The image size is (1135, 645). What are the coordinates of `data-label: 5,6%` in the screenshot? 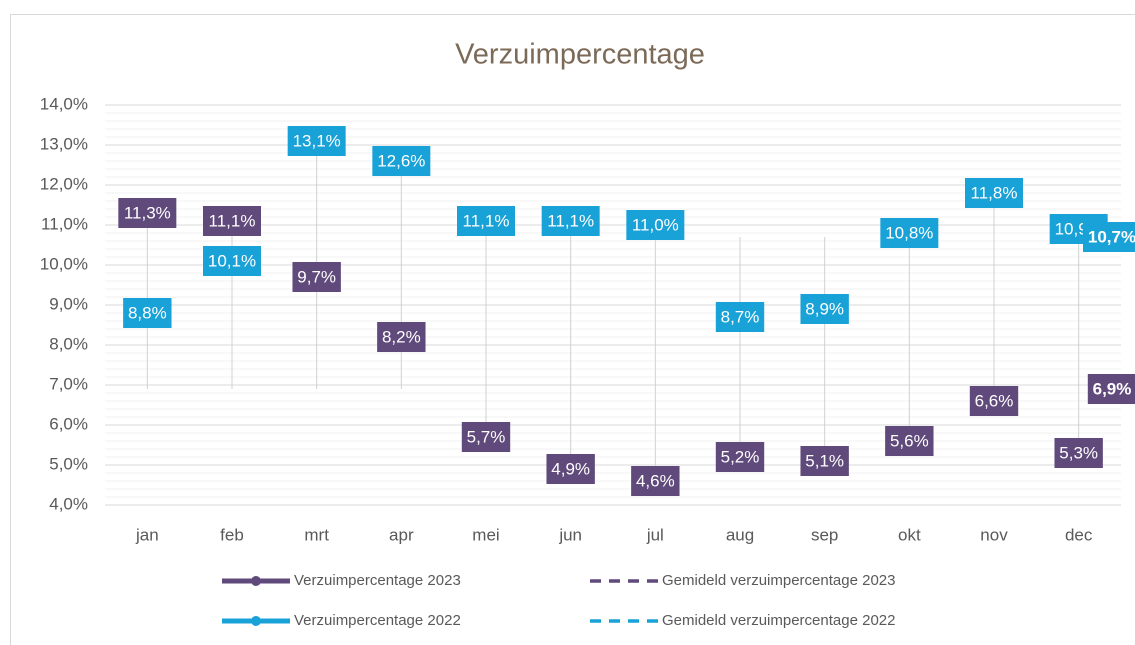 It's located at (909, 440).